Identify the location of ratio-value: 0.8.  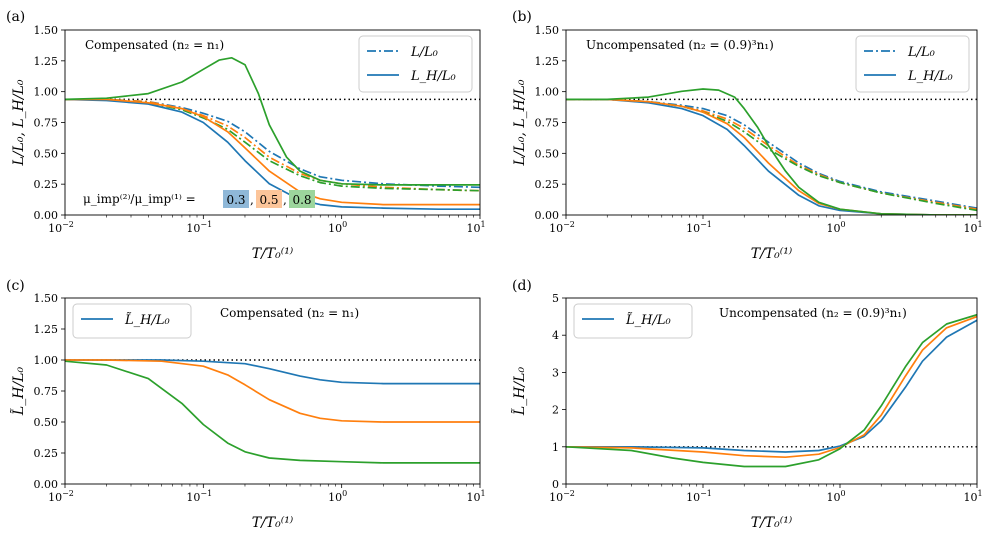
(301, 200).